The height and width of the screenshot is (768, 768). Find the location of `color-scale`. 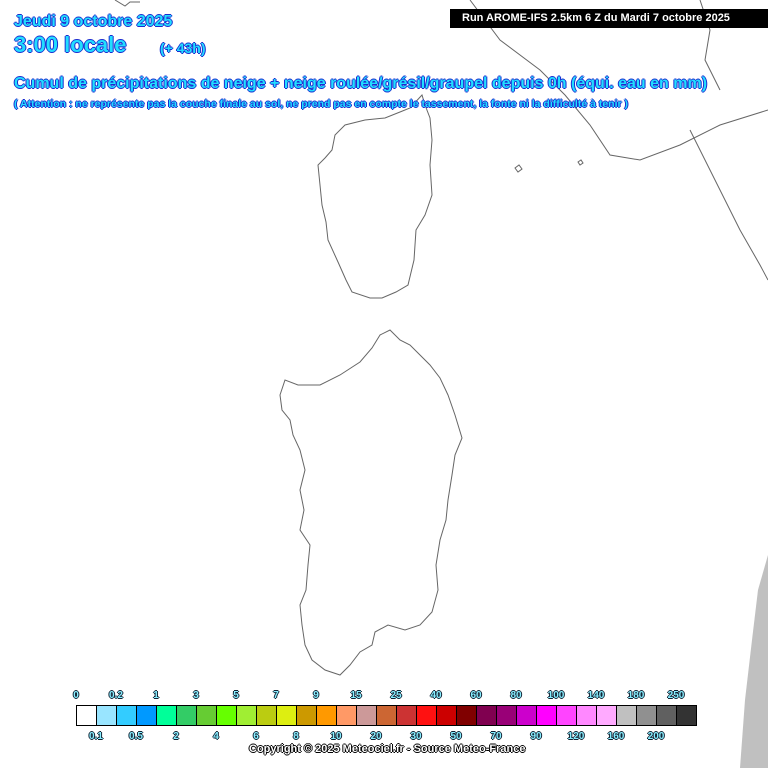

color-scale is located at coordinates (386, 715).